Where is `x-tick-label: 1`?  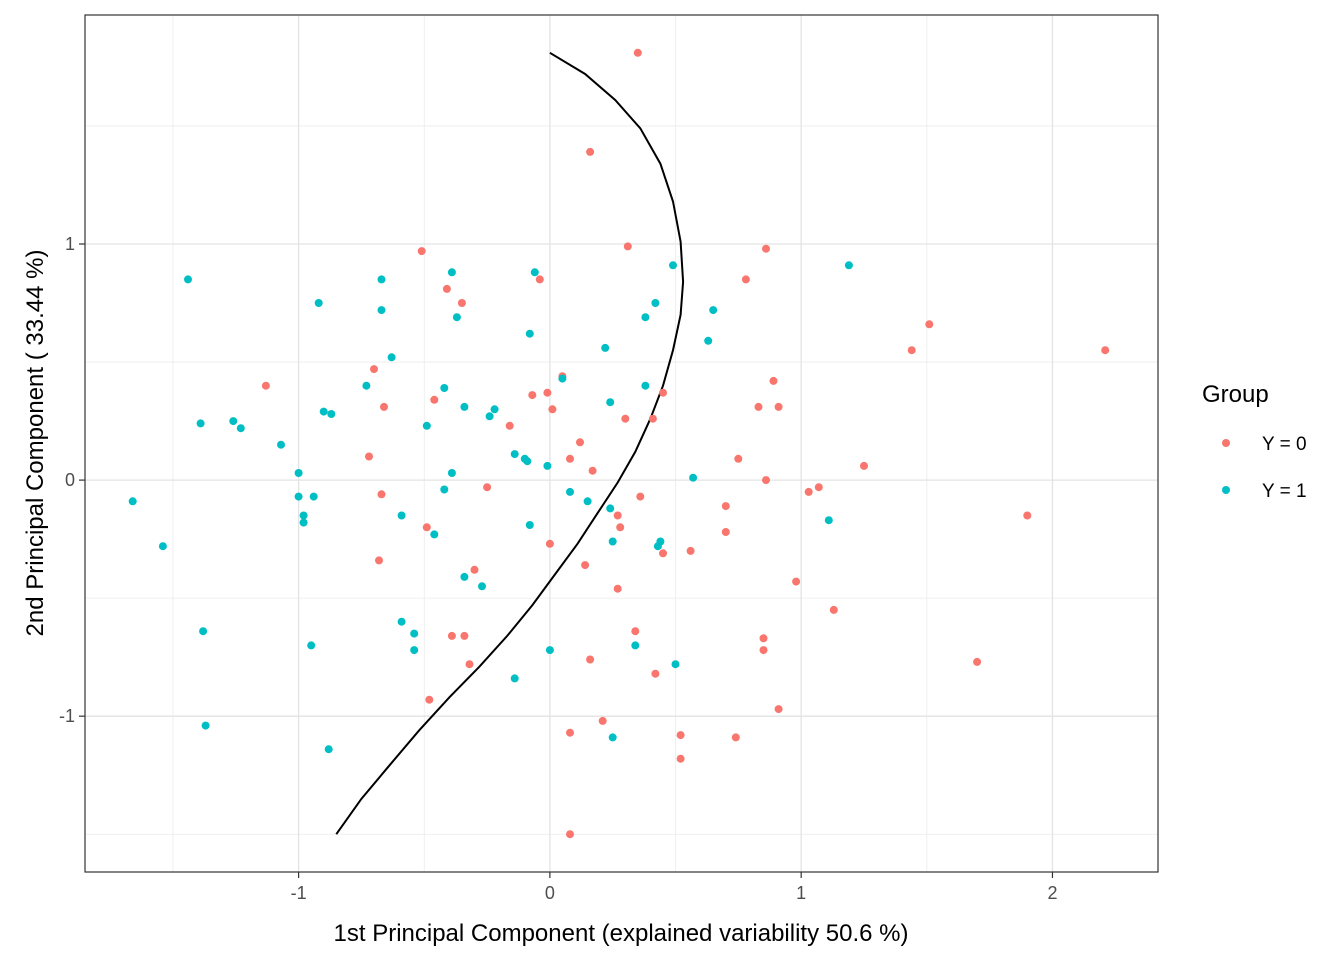
x-tick-label: 1 is located at coordinates (801, 893).